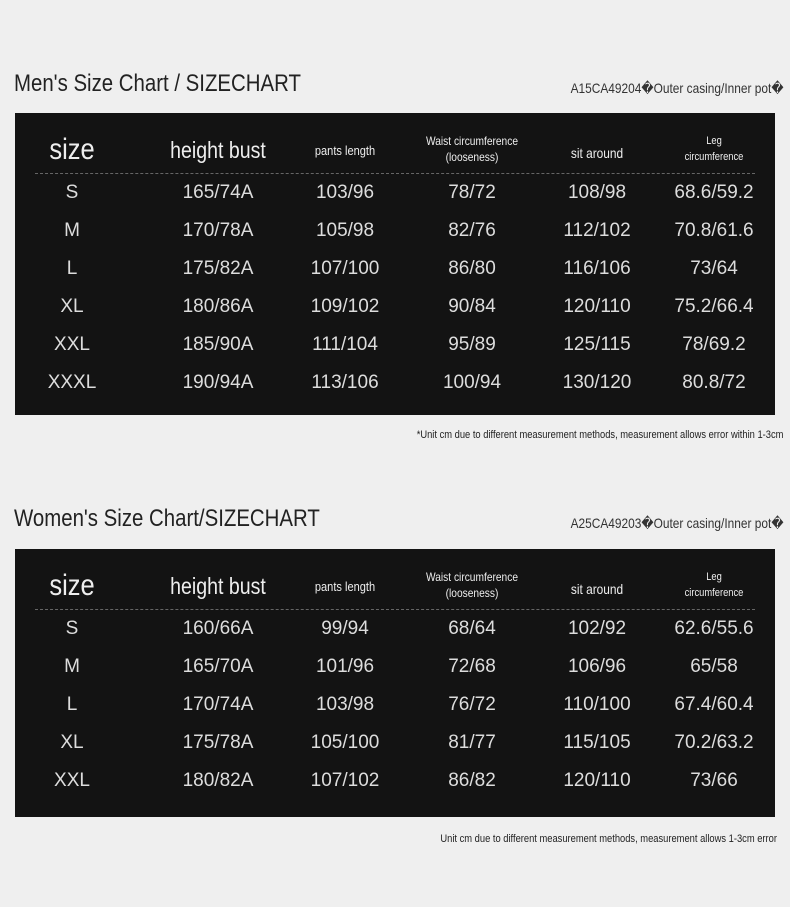 The width and height of the screenshot is (790, 907). Describe the element at coordinates (597, 704) in the screenshot. I see `table-cell: 110/100` at that location.